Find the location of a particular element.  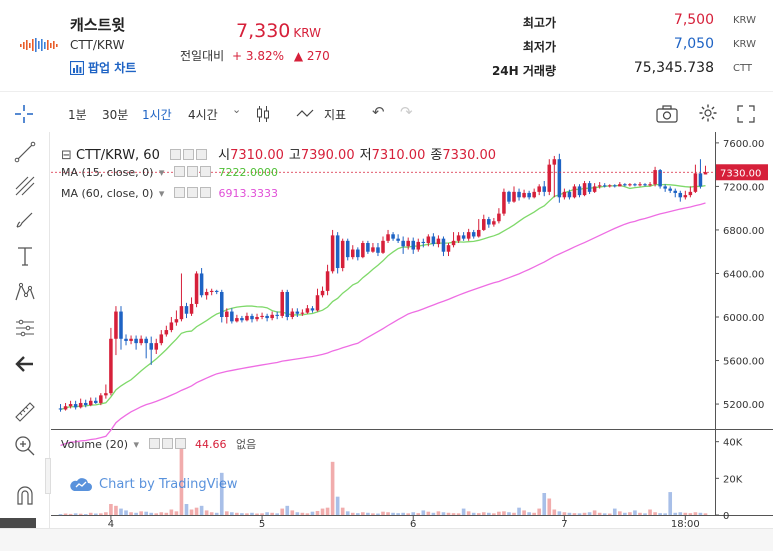

price-change: 전일대비 + 3.82% ▲ 270 is located at coordinates (255, 55).